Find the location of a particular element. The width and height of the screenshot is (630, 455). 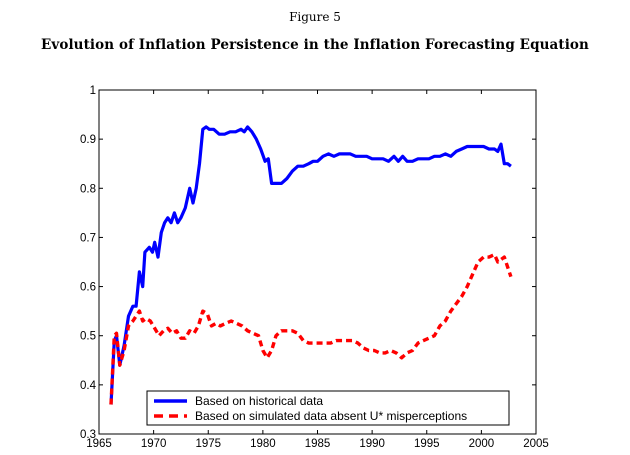

legend-box is located at coordinates (328, 408).